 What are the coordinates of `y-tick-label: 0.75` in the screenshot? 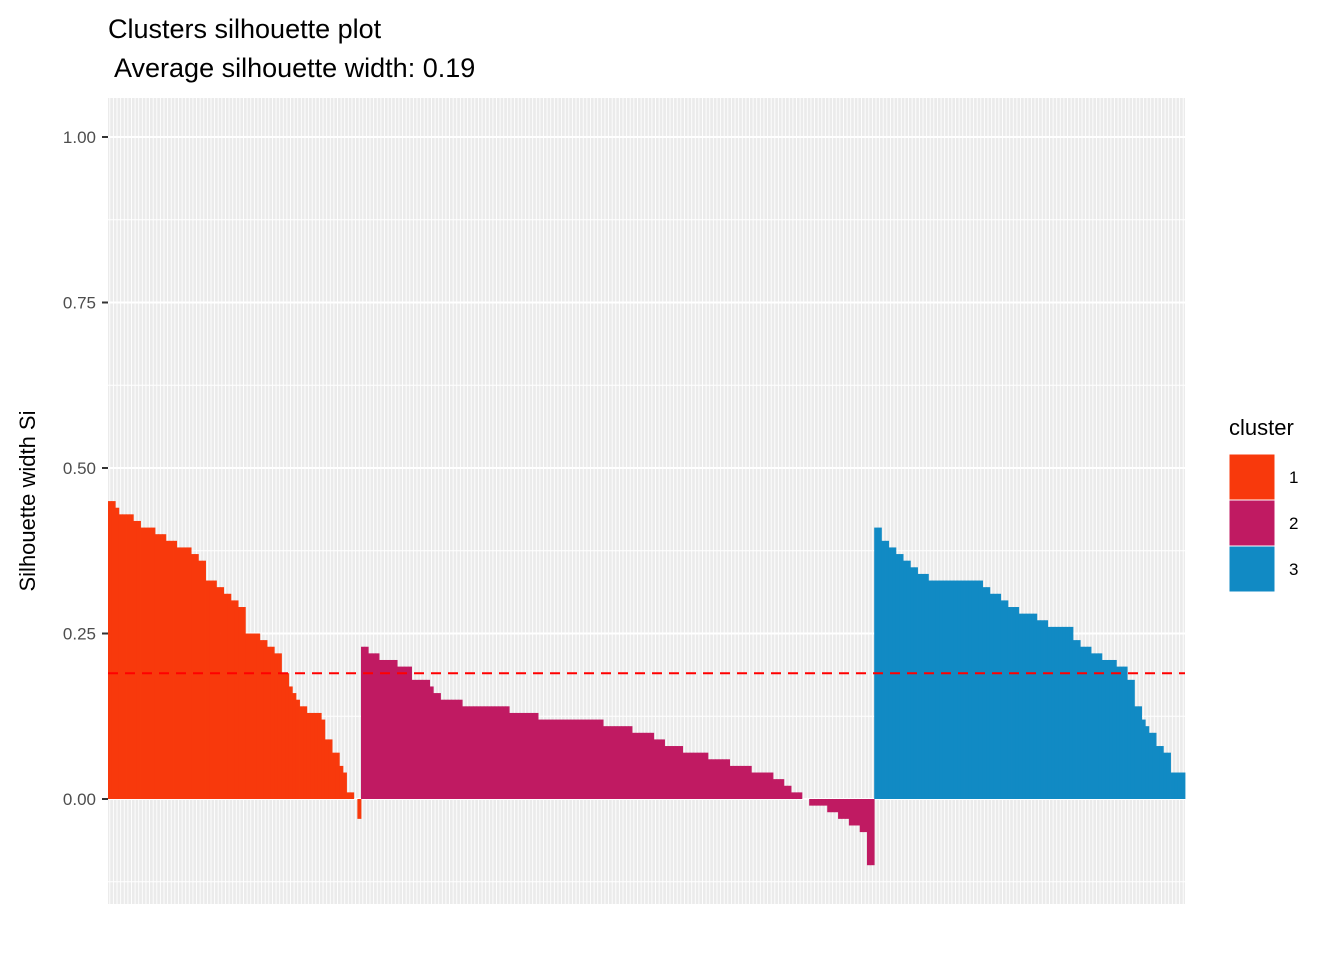 It's located at (79, 303).